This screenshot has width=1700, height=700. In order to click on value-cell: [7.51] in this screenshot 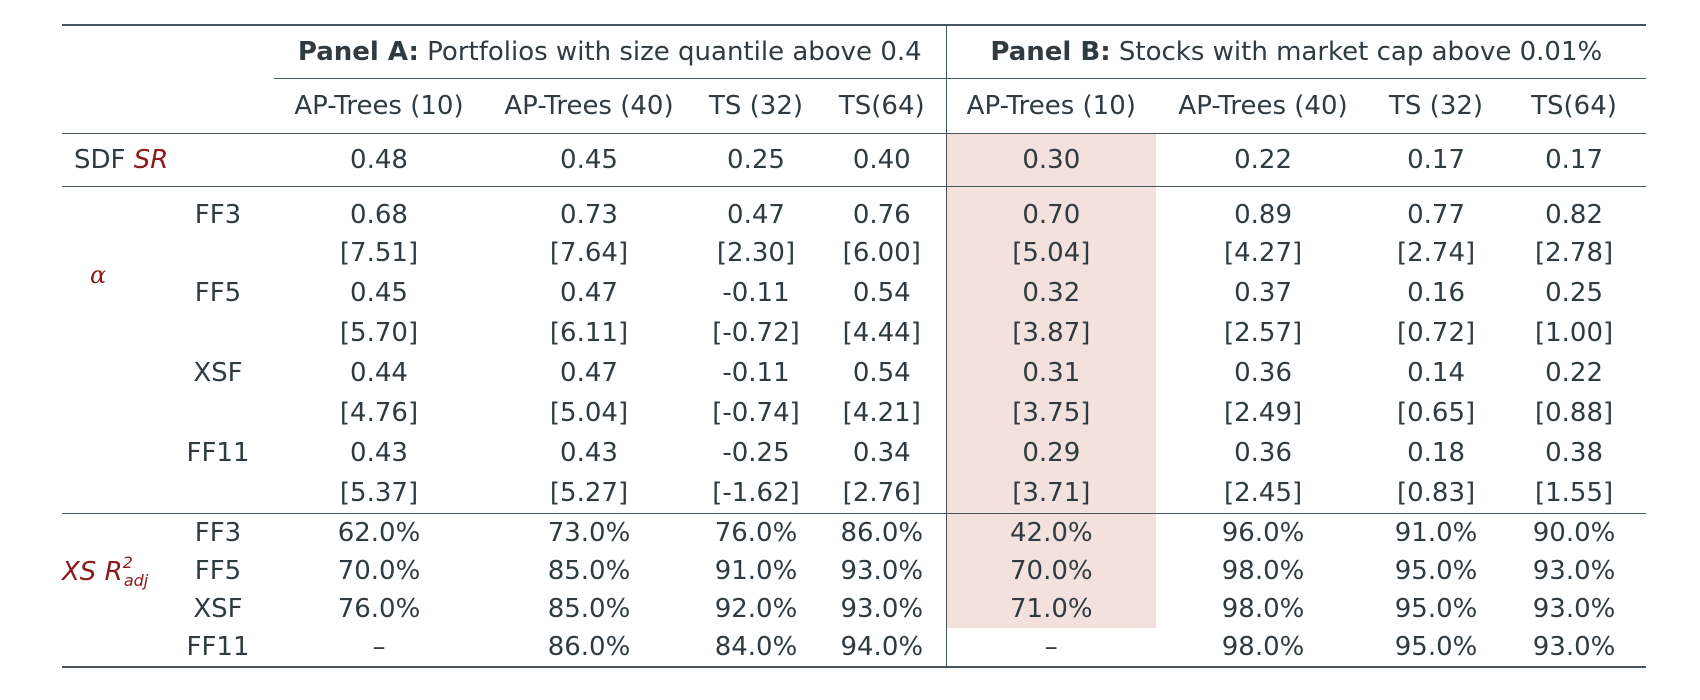, I will do `click(379, 253)`.